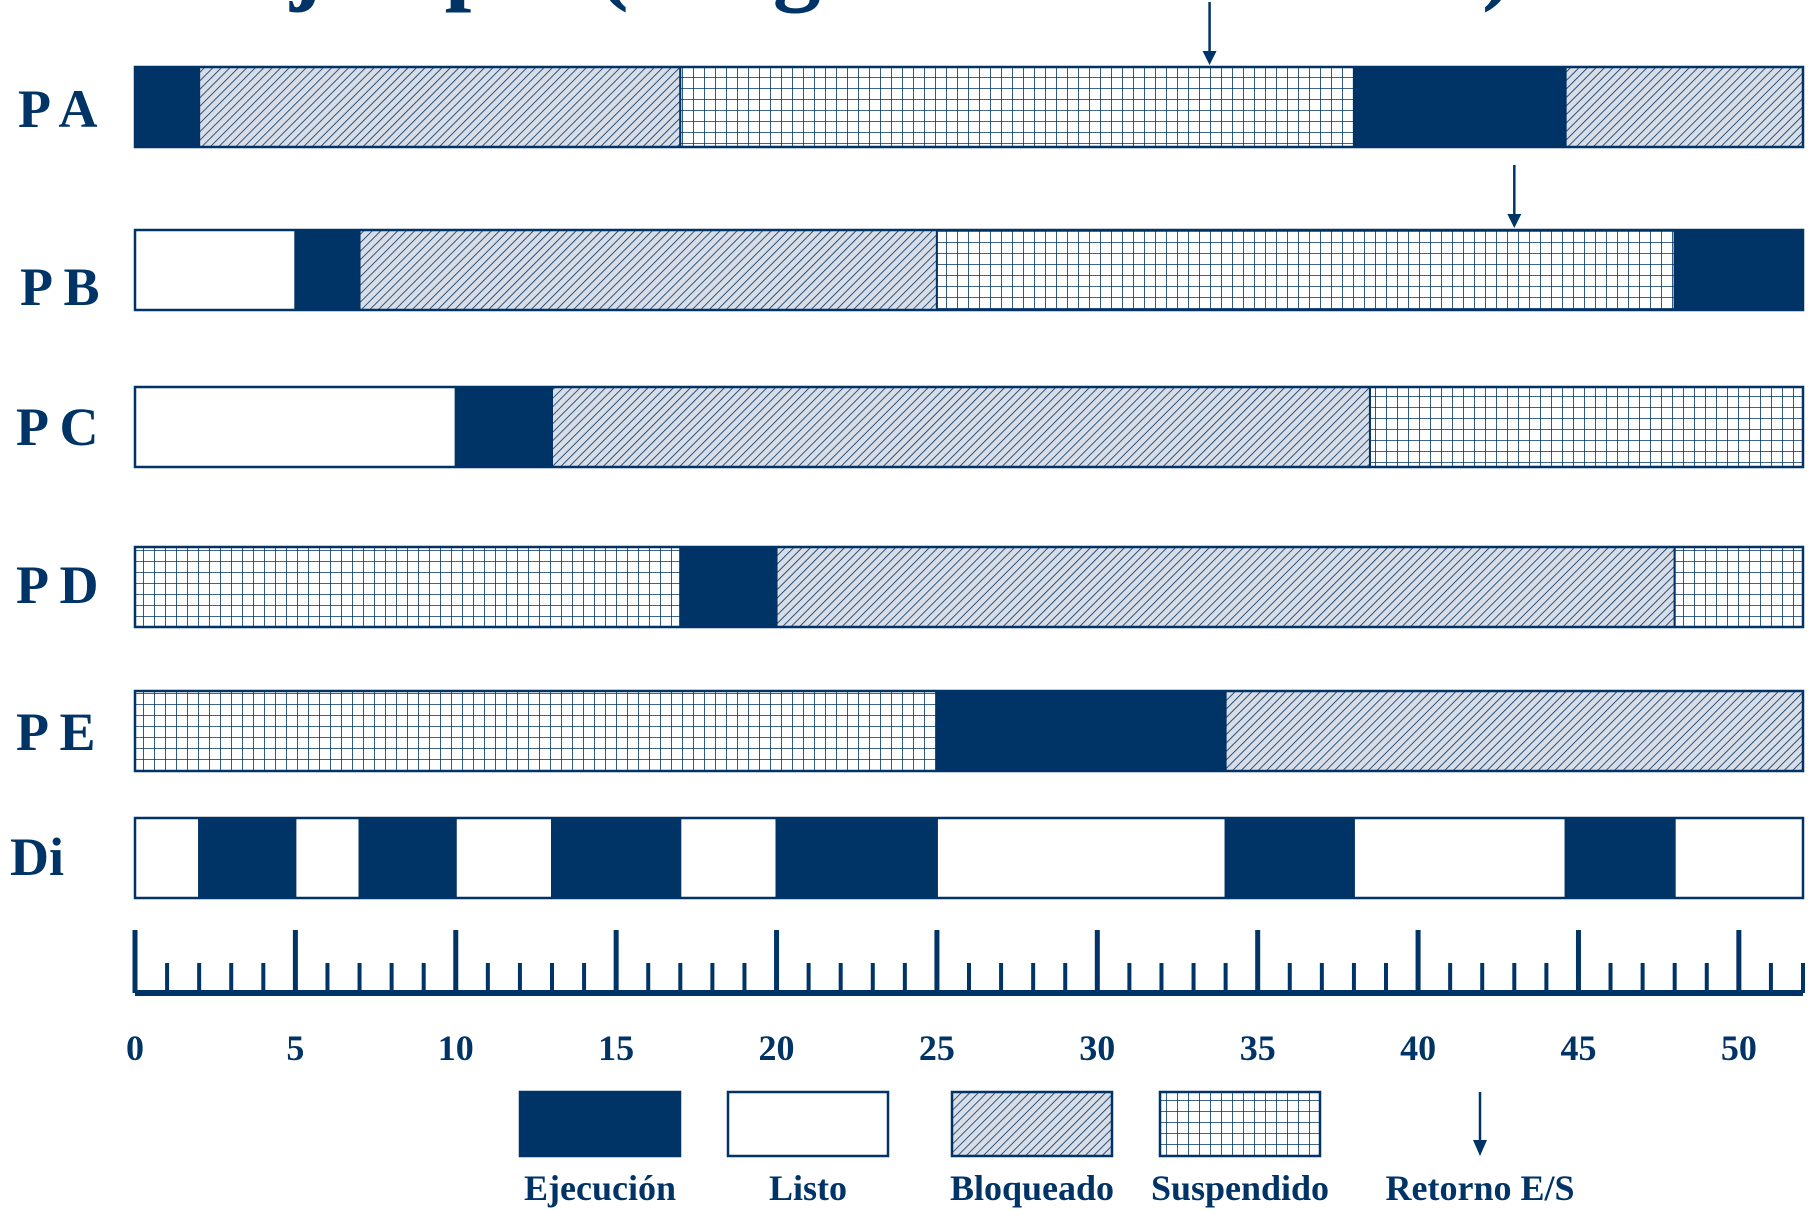  I want to click on legend-item-arrow: Retorno E/S, so click(1480, 1150).